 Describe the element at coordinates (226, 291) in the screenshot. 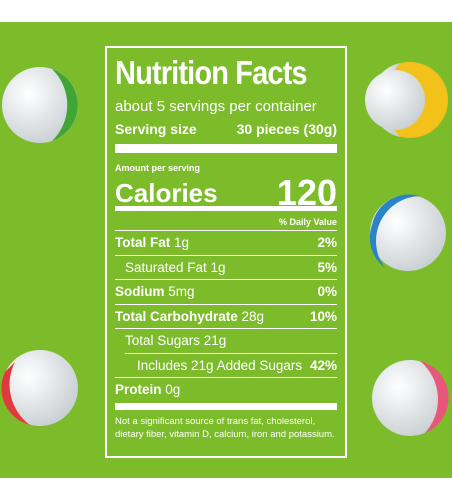

I see `nutrient-row: Sodium 5mg 0%` at that location.